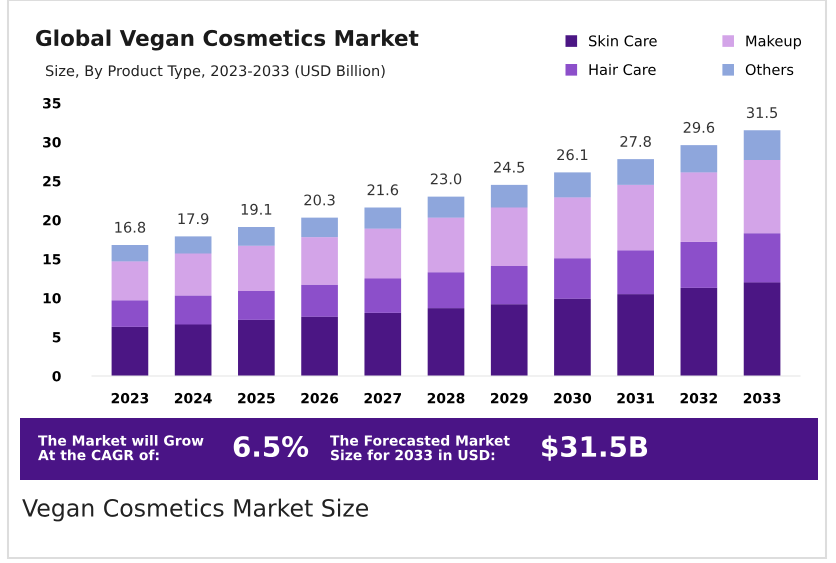  Describe the element at coordinates (774, 42) in the screenshot. I see `legend-label: Makeup` at that location.